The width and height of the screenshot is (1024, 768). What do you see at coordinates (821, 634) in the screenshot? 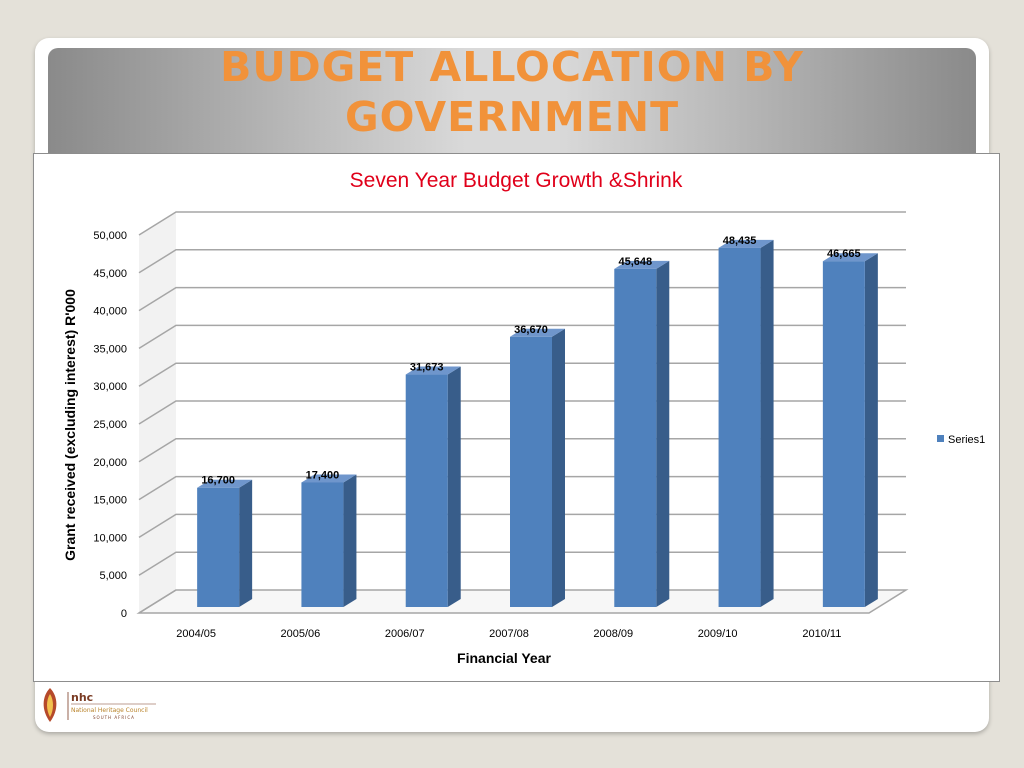
I see `x-tick-label: 2010/11` at bounding box center [821, 634].